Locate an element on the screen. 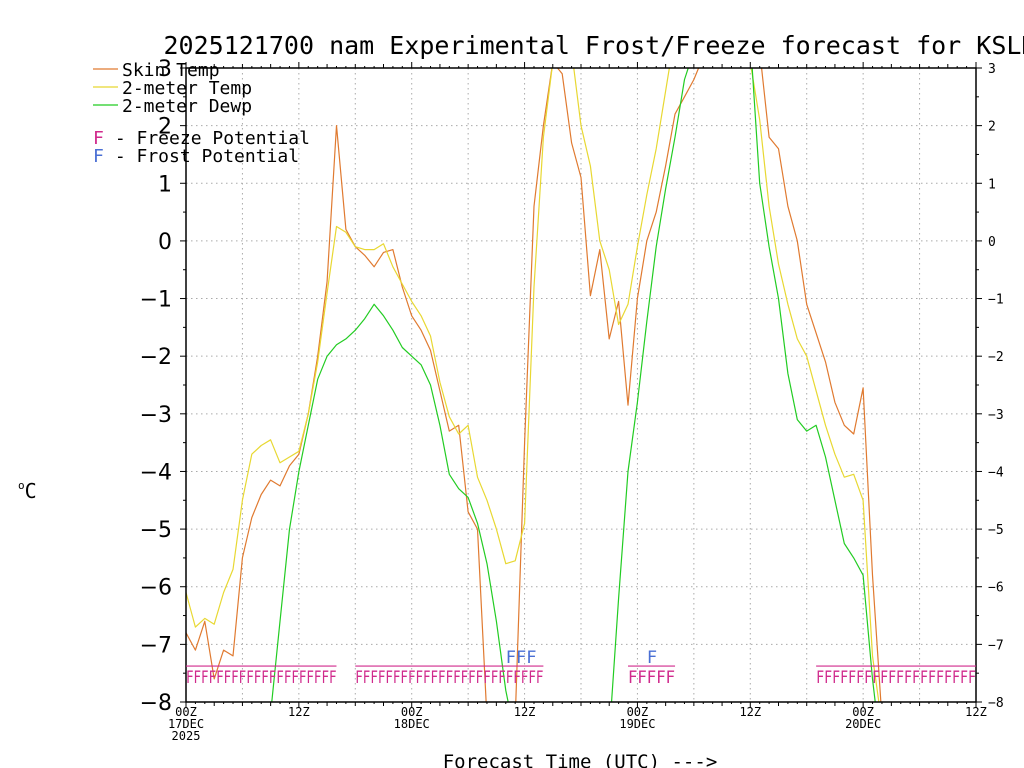 Image resolution: width=1024 pixels, height=768 pixels. frost-potential-label: FFF is located at coordinates (521, 658).